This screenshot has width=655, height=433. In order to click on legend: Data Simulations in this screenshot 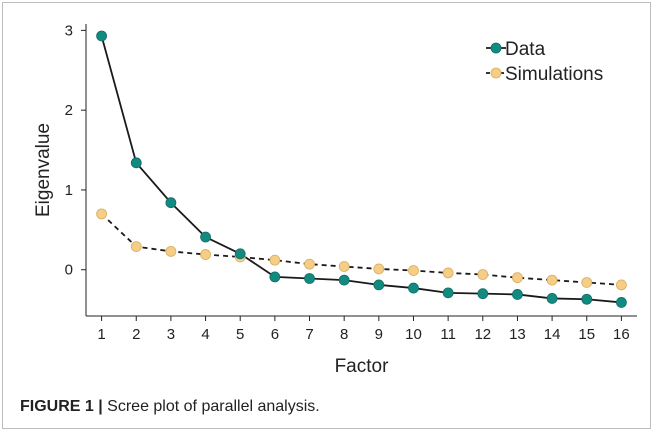, I will do `click(544, 62)`.